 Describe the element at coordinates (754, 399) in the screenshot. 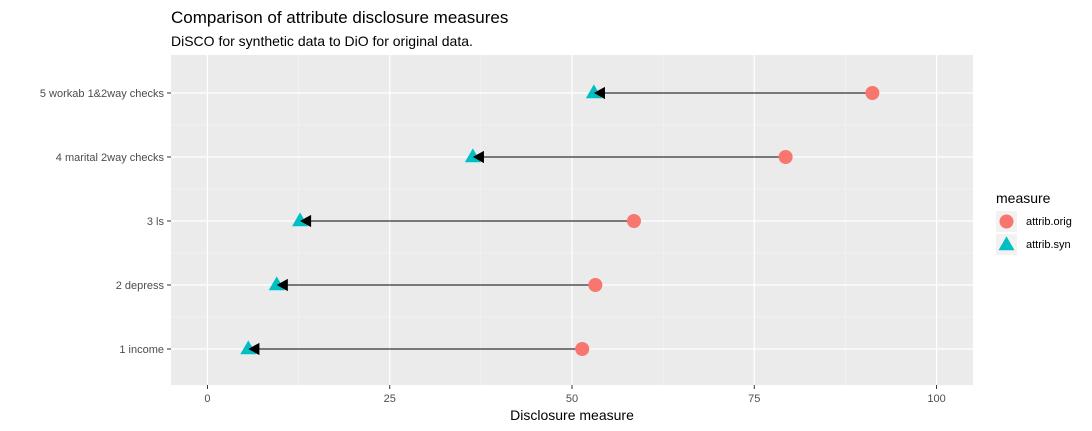

I see `x-tick-label: 75` at that location.